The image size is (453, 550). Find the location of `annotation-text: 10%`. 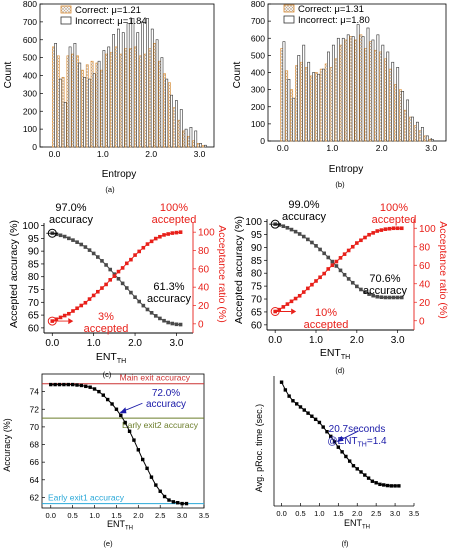

annotation-text: 10% is located at coordinates (326, 313).